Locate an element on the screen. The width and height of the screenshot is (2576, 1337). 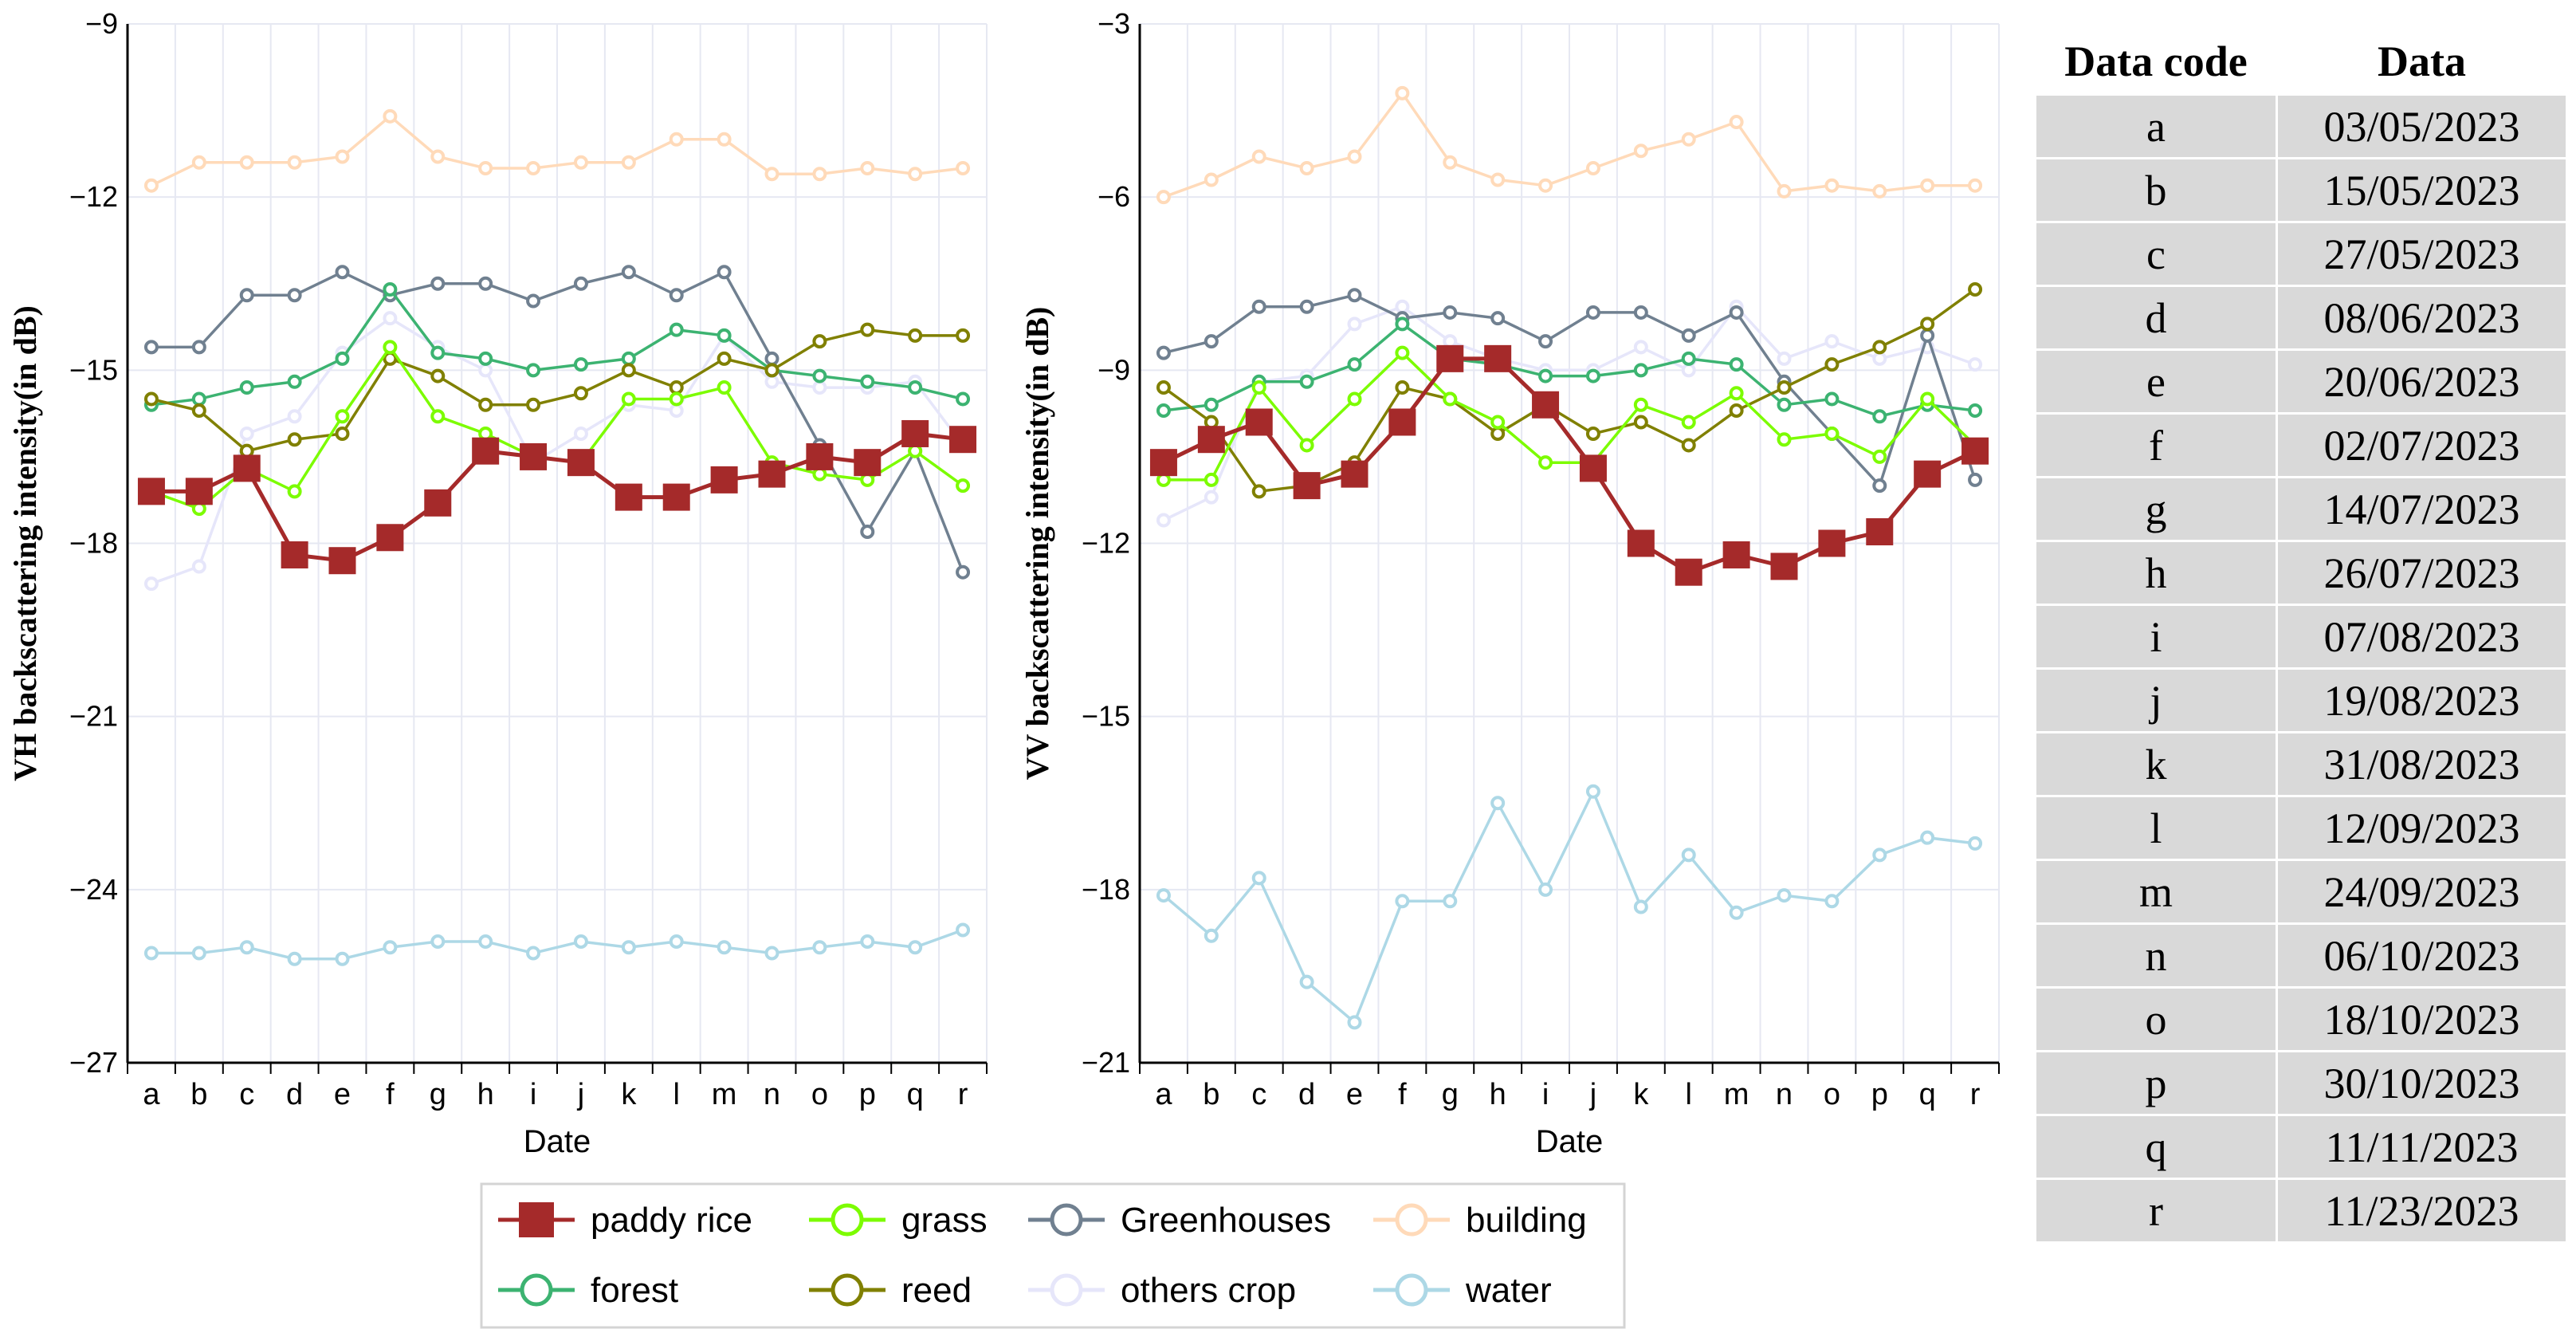
y-tick-label: −15 is located at coordinates (93, 369).